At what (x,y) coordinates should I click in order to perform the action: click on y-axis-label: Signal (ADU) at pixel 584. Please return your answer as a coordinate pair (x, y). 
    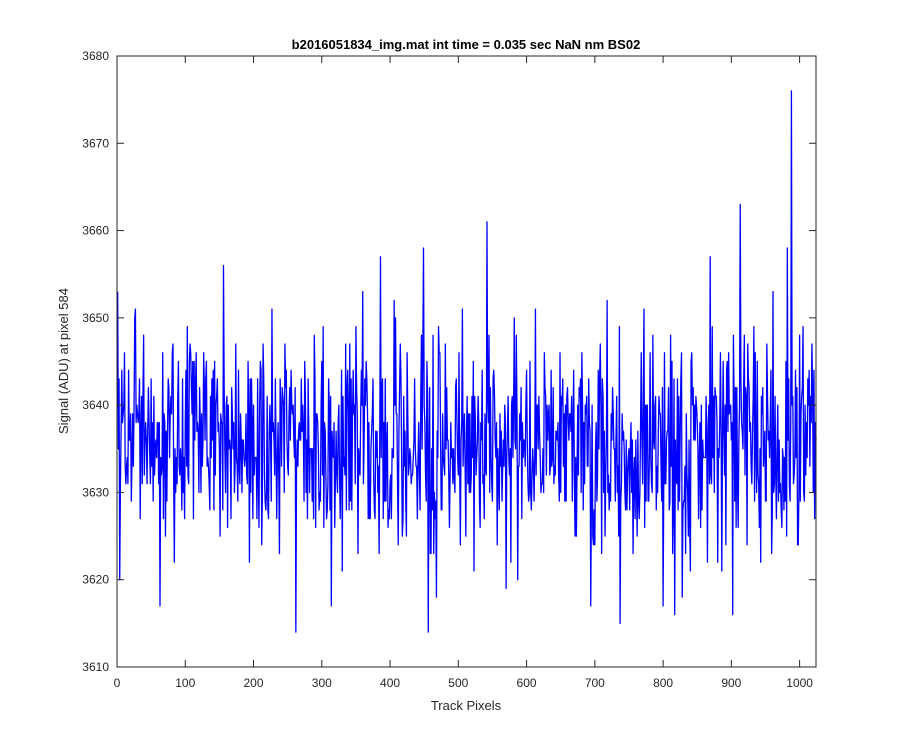
    Looking at the image, I should click on (63, 361).